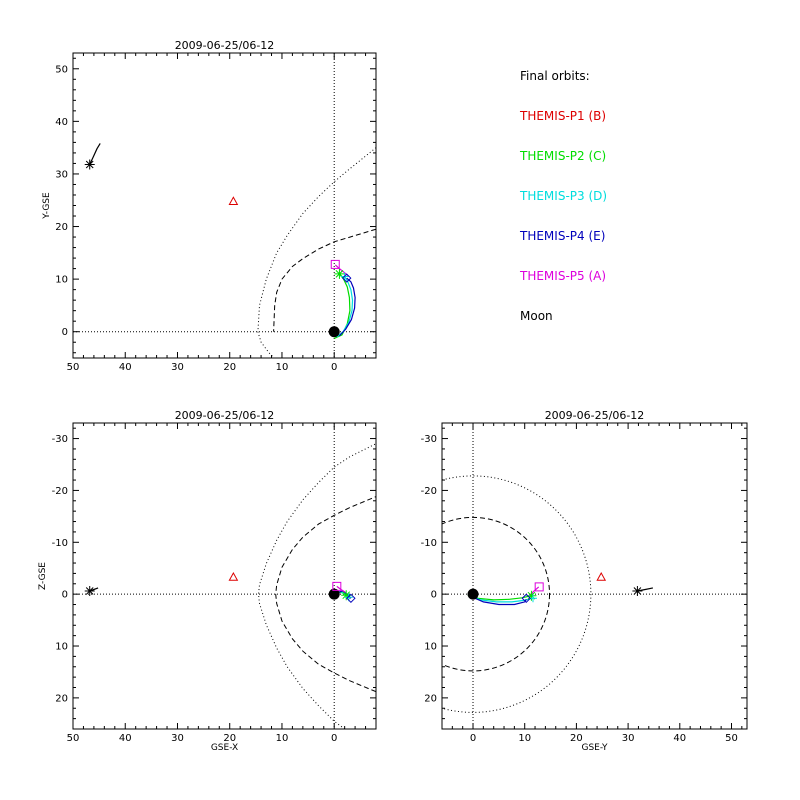 This screenshot has height=800, width=800. I want to click on panel-xy-orbit-tracks, so click(222, 241).